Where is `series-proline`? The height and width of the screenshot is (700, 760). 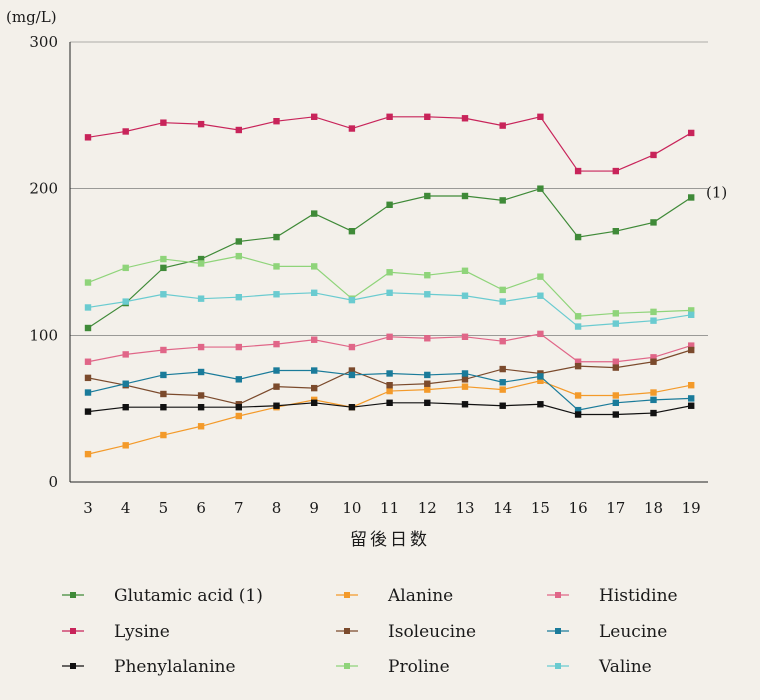 series-proline is located at coordinates (389, 286).